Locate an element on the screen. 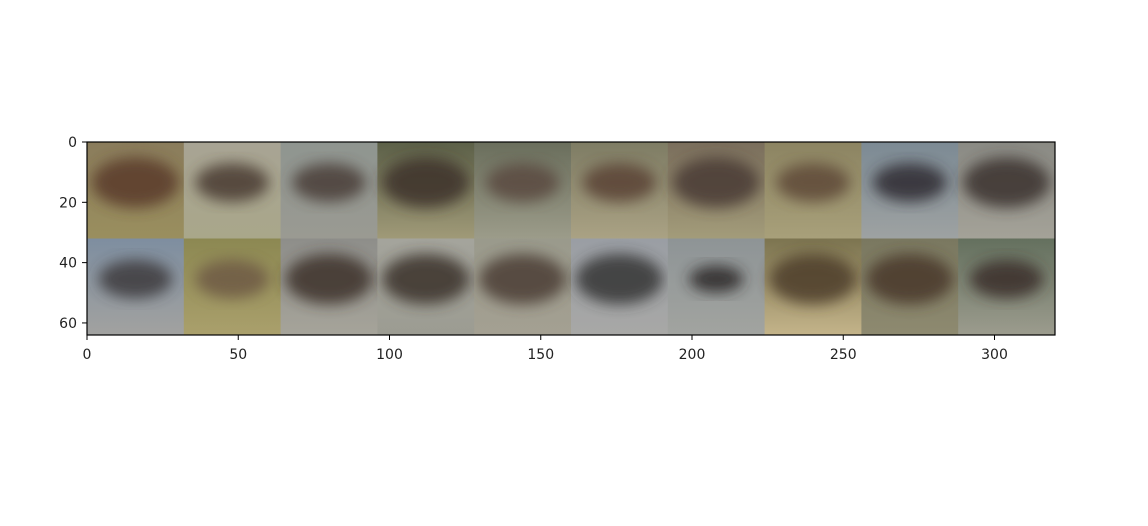 Image resolution: width=1148 pixels, height=526 pixels. y-tick-label: 60 is located at coordinates (68, 324).